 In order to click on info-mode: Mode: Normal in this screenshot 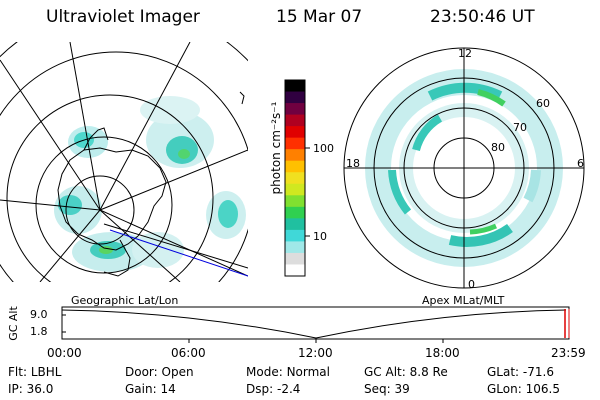, I will do `click(288, 372)`.